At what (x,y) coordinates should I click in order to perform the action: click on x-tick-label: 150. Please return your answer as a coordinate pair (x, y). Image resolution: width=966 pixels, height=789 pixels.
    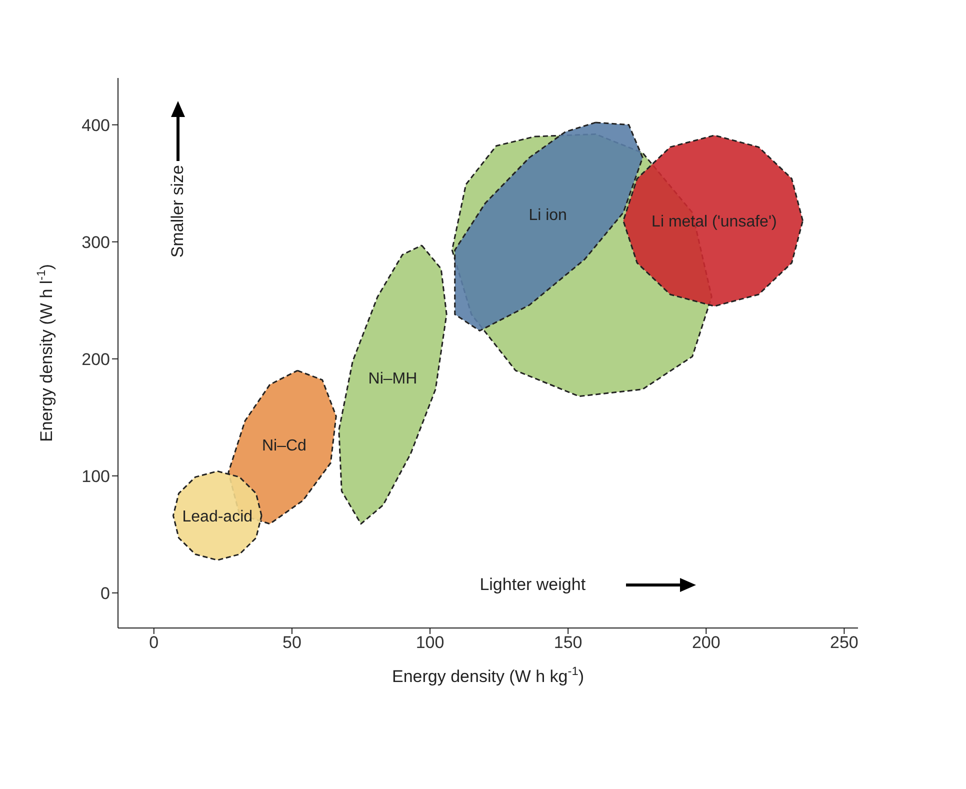
    Looking at the image, I should click on (568, 642).